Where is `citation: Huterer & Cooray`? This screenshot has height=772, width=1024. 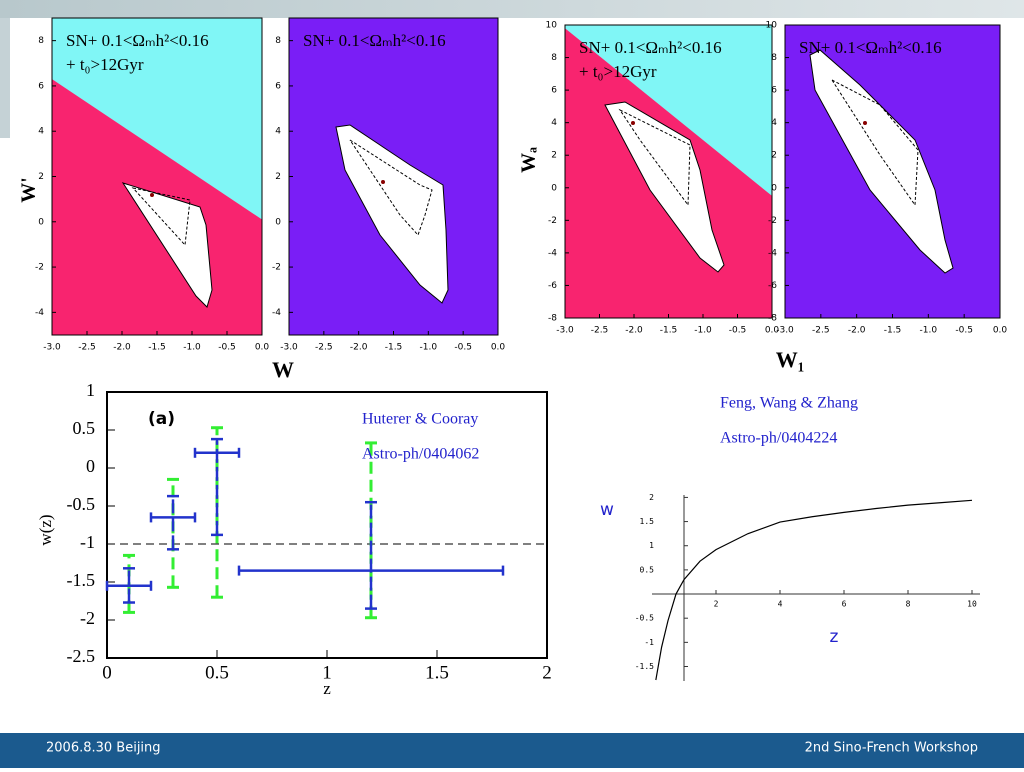 citation: Huterer & Cooray is located at coordinates (420, 419).